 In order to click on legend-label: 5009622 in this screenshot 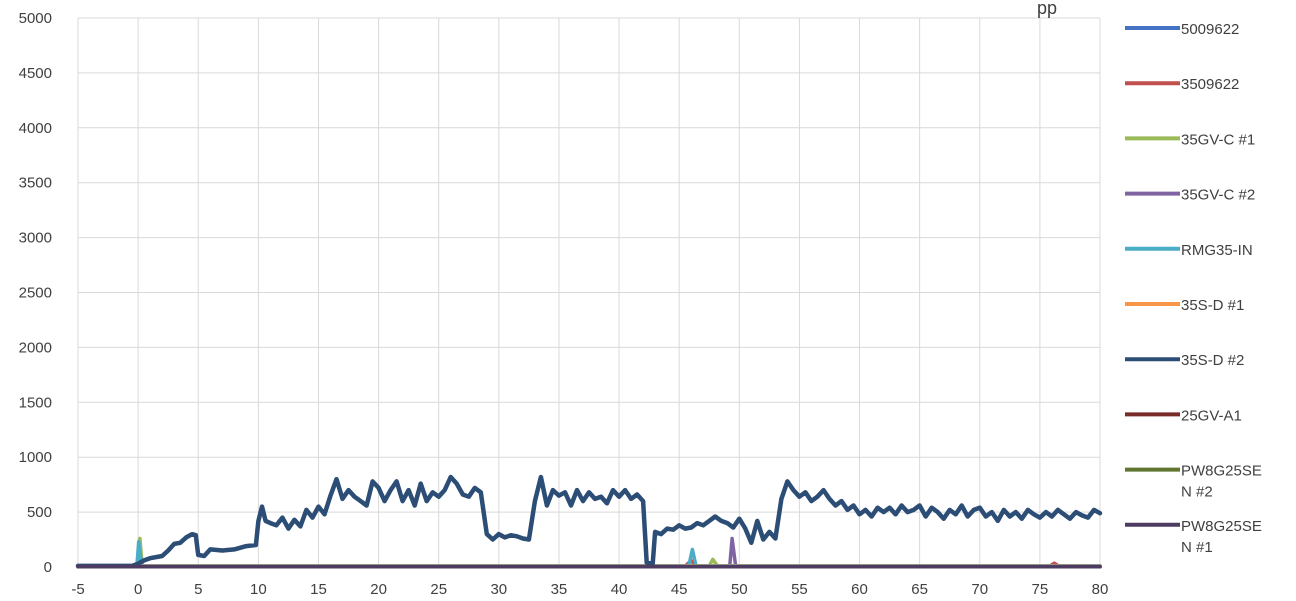, I will do `click(1210, 29)`.